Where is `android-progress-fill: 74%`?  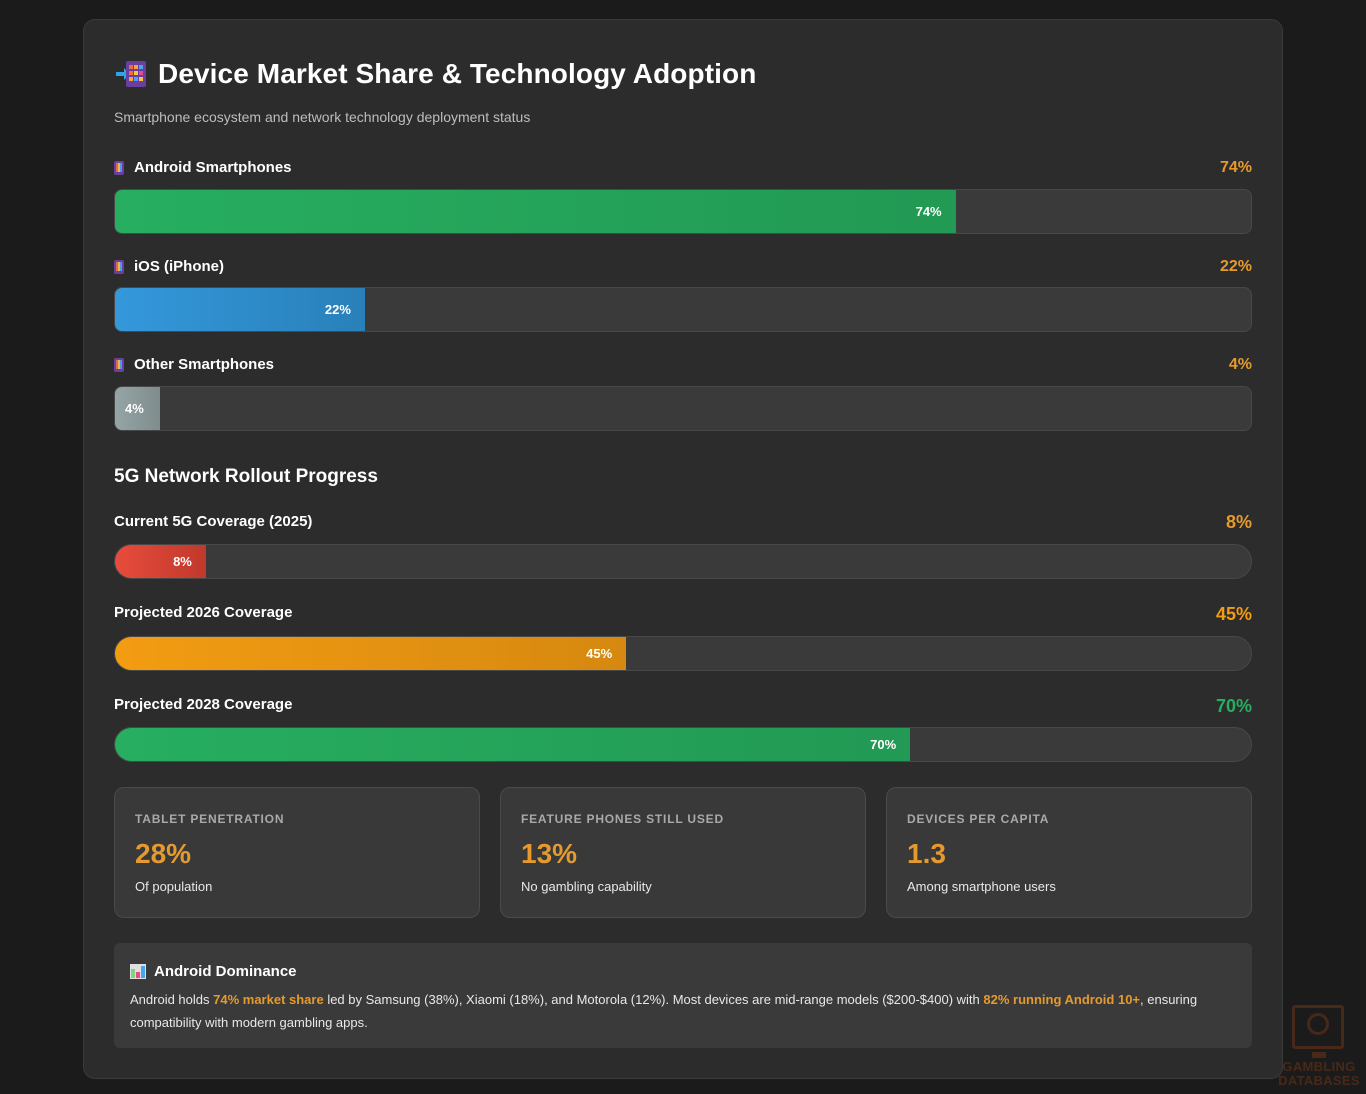 android-progress-fill: 74% is located at coordinates (535, 211).